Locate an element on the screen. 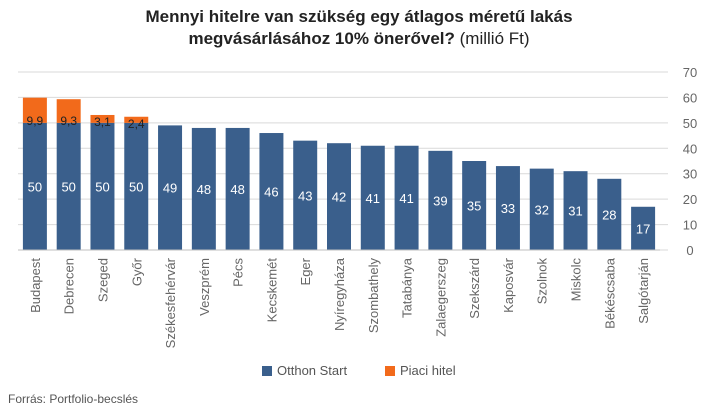  x-tick-label: Debrecen is located at coordinates (69, 286).